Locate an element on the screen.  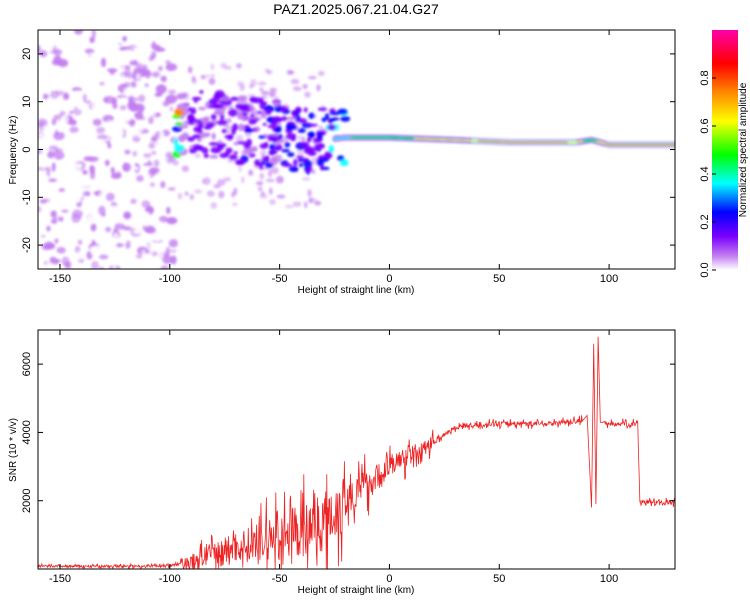
y-tick-label: 2000 is located at coordinates (27, 500).